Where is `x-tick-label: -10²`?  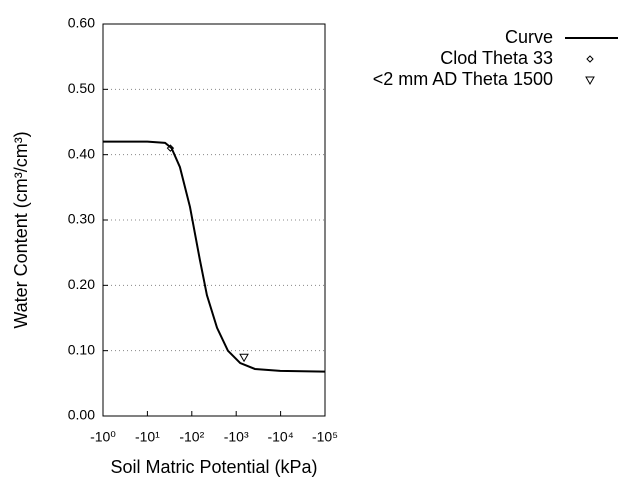
x-tick-label: -10² is located at coordinates (191, 437).